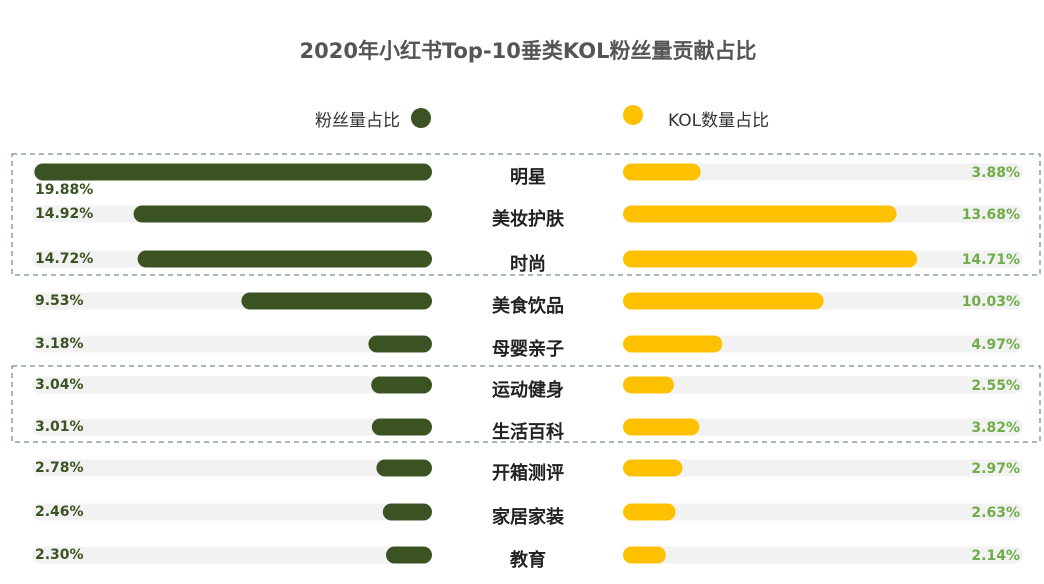 This screenshot has height=584, width=1044. I want to click on category-label: 明星, so click(528, 177).